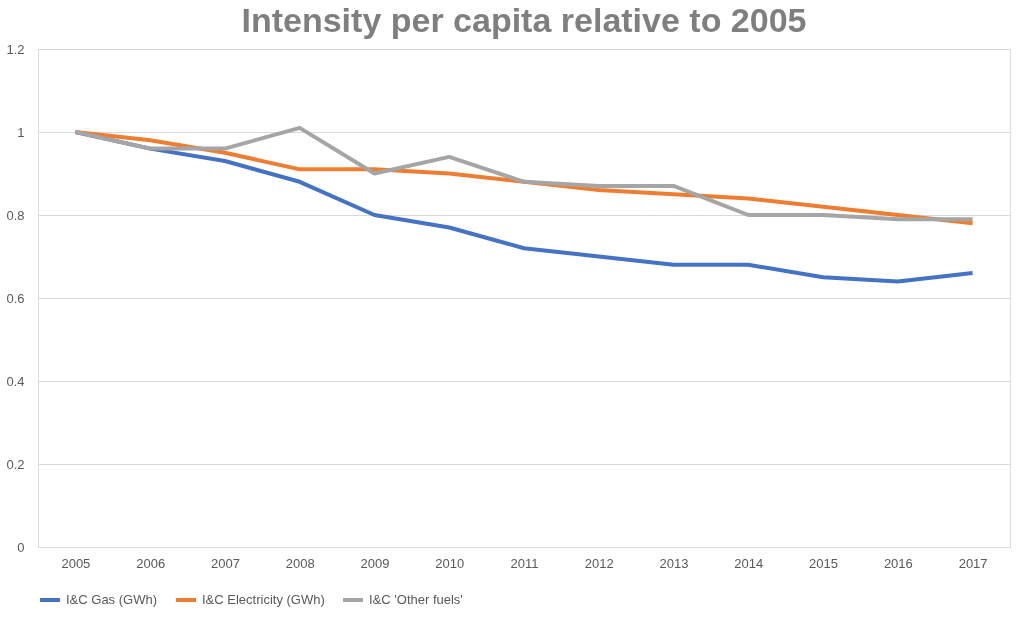  I want to click on x-tick-label: 2016, so click(898, 563).